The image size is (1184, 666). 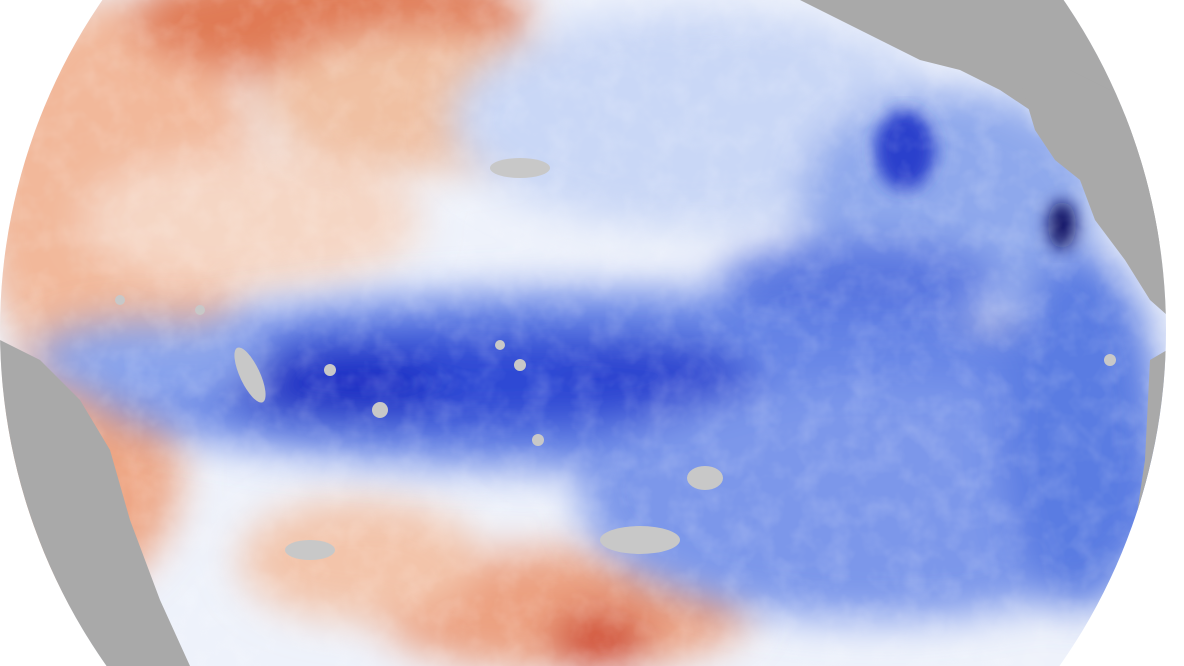 What do you see at coordinates (1093, 200) in the screenshot?
I see `land-central-america` at bounding box center [1093, 200].